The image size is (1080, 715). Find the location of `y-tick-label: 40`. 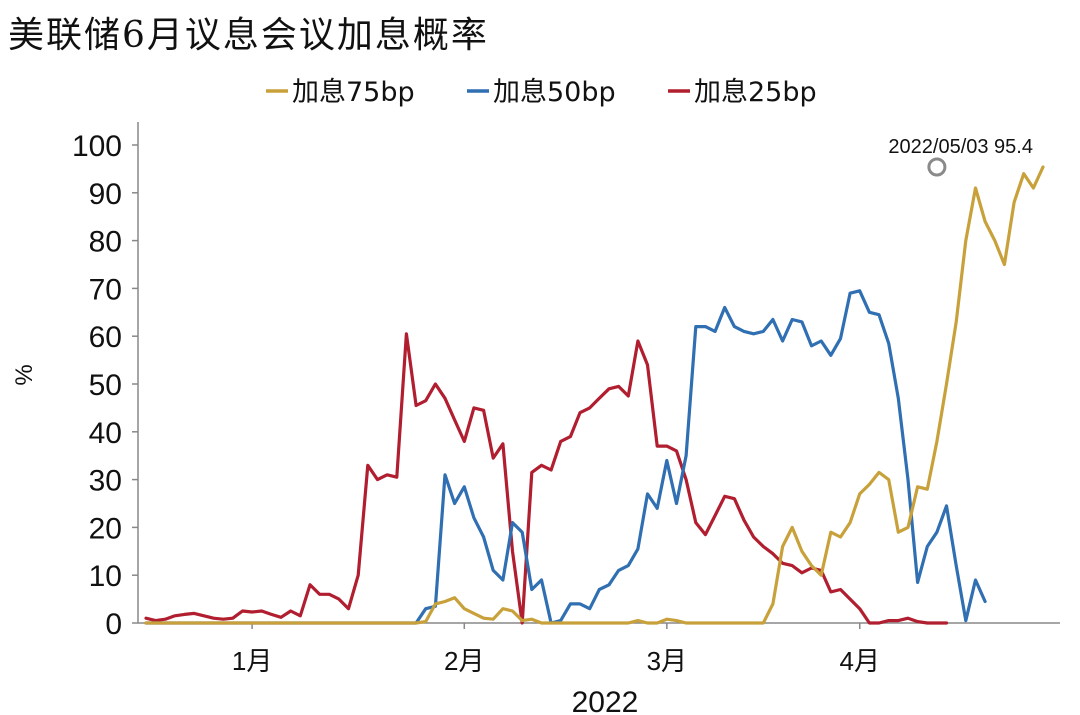

y-tick-label: 40 is located at coordinates (105, 433).